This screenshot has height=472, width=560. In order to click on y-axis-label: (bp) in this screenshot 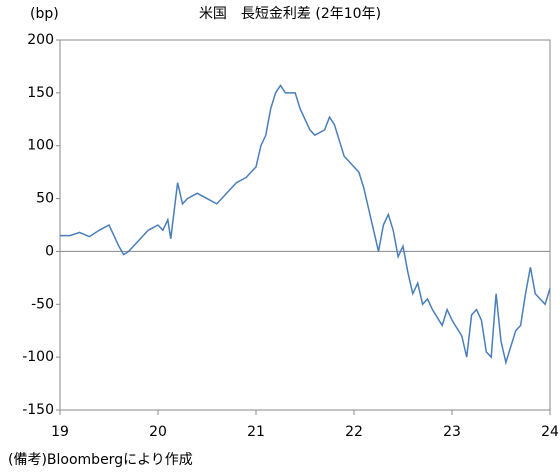, I will do `click(44, 14)`.